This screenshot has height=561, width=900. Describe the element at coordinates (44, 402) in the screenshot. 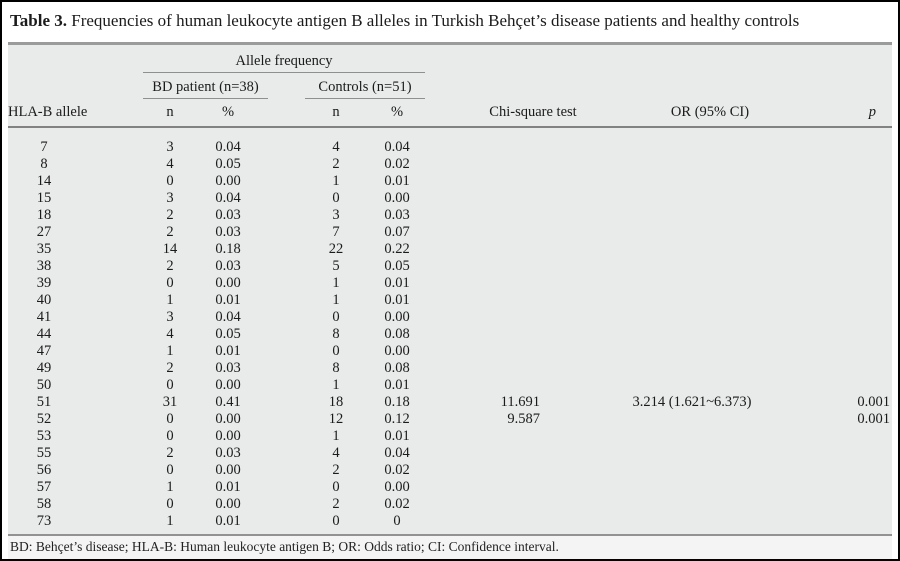

I see `cell-allele: 51` at that location.